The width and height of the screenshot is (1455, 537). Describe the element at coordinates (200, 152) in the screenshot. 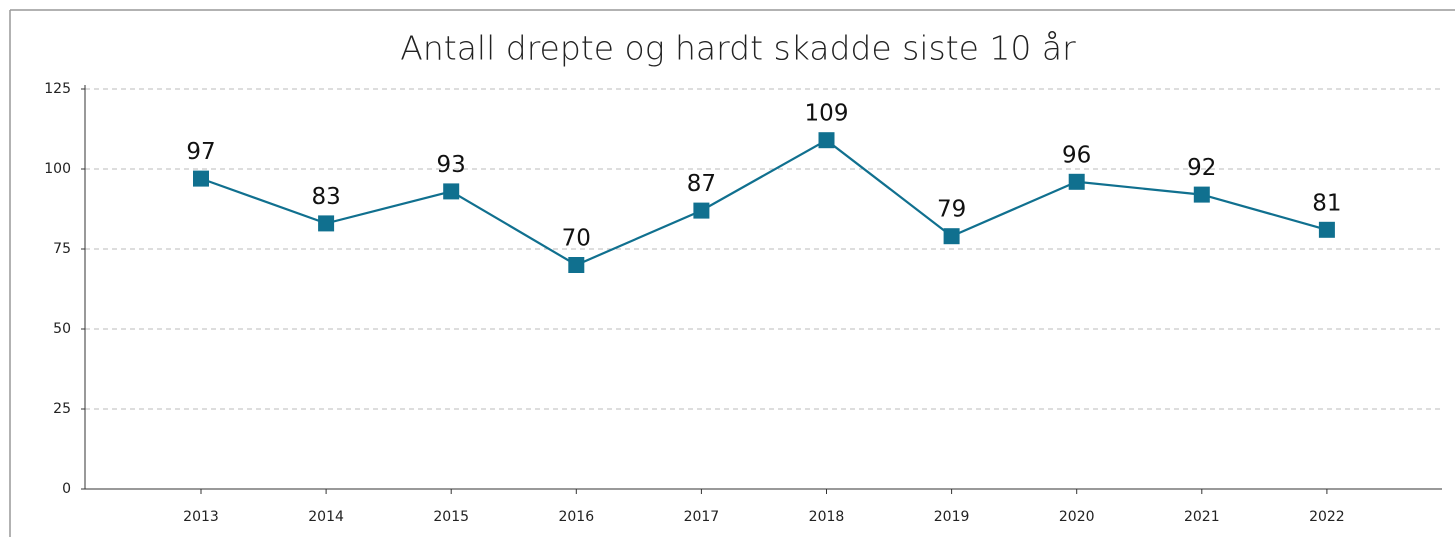

I see `data-label: 97` at that location.